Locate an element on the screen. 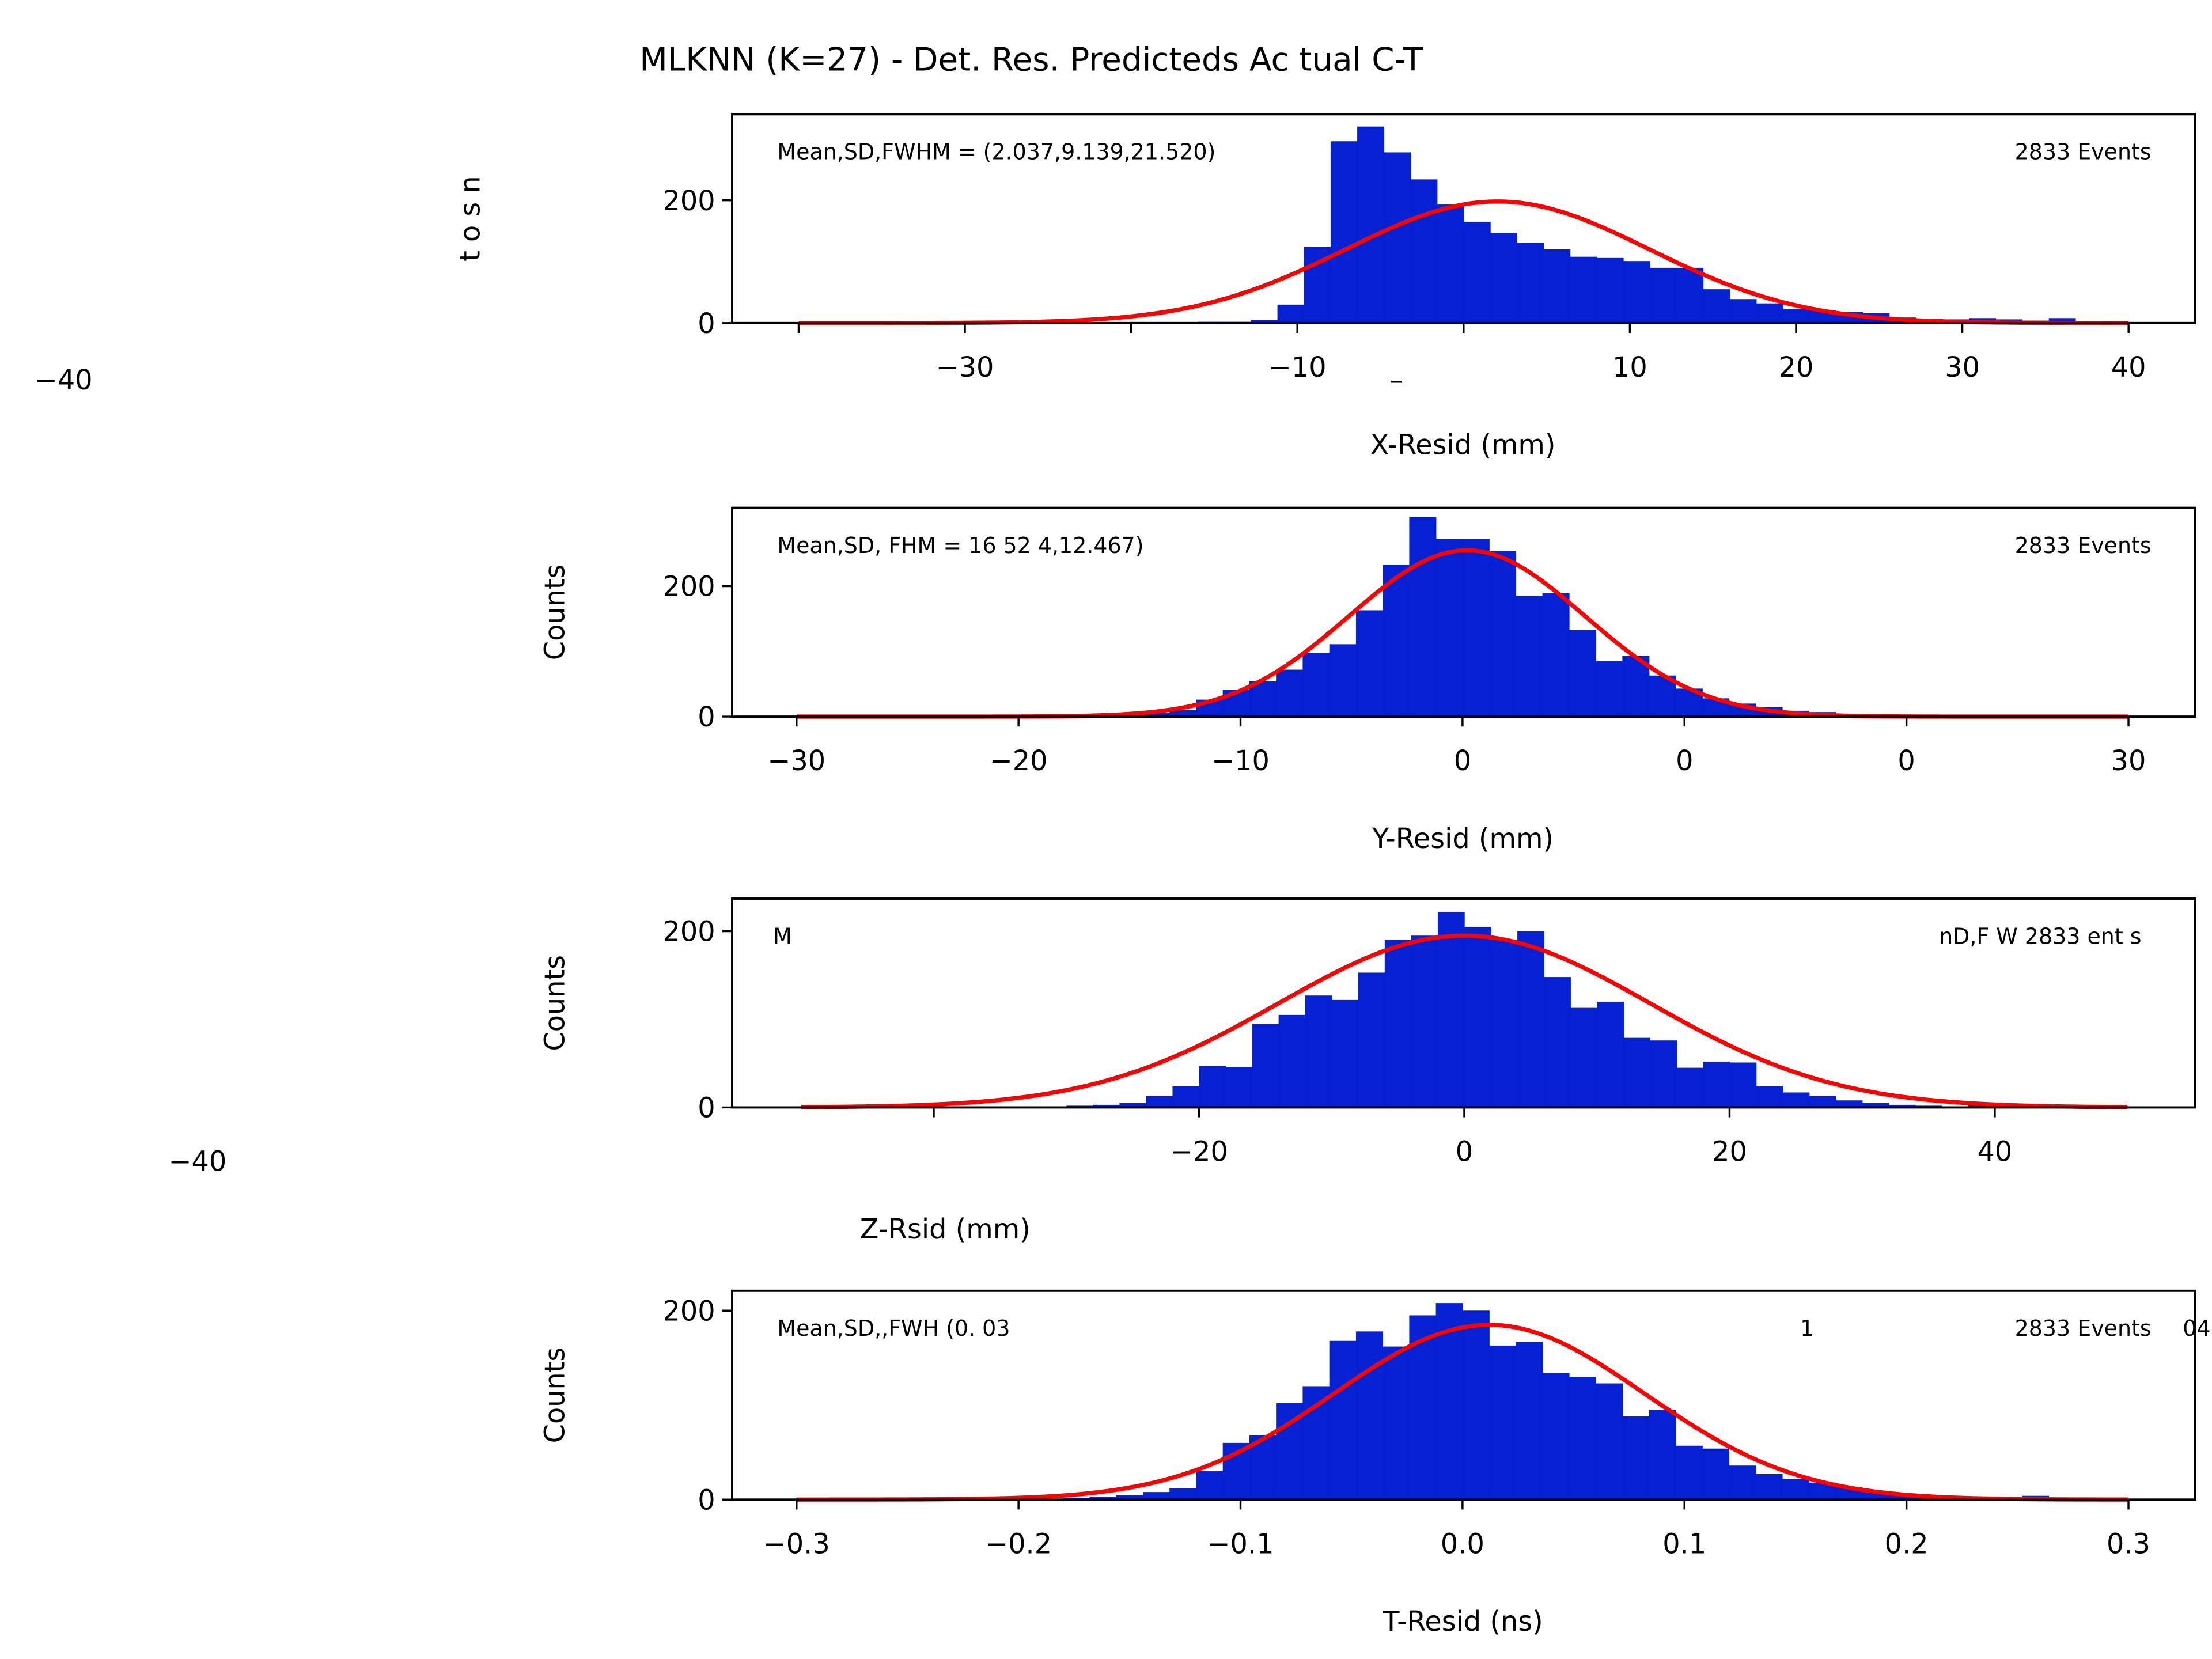  x-tick-label: 40 is located at coordinates (2128, 368).